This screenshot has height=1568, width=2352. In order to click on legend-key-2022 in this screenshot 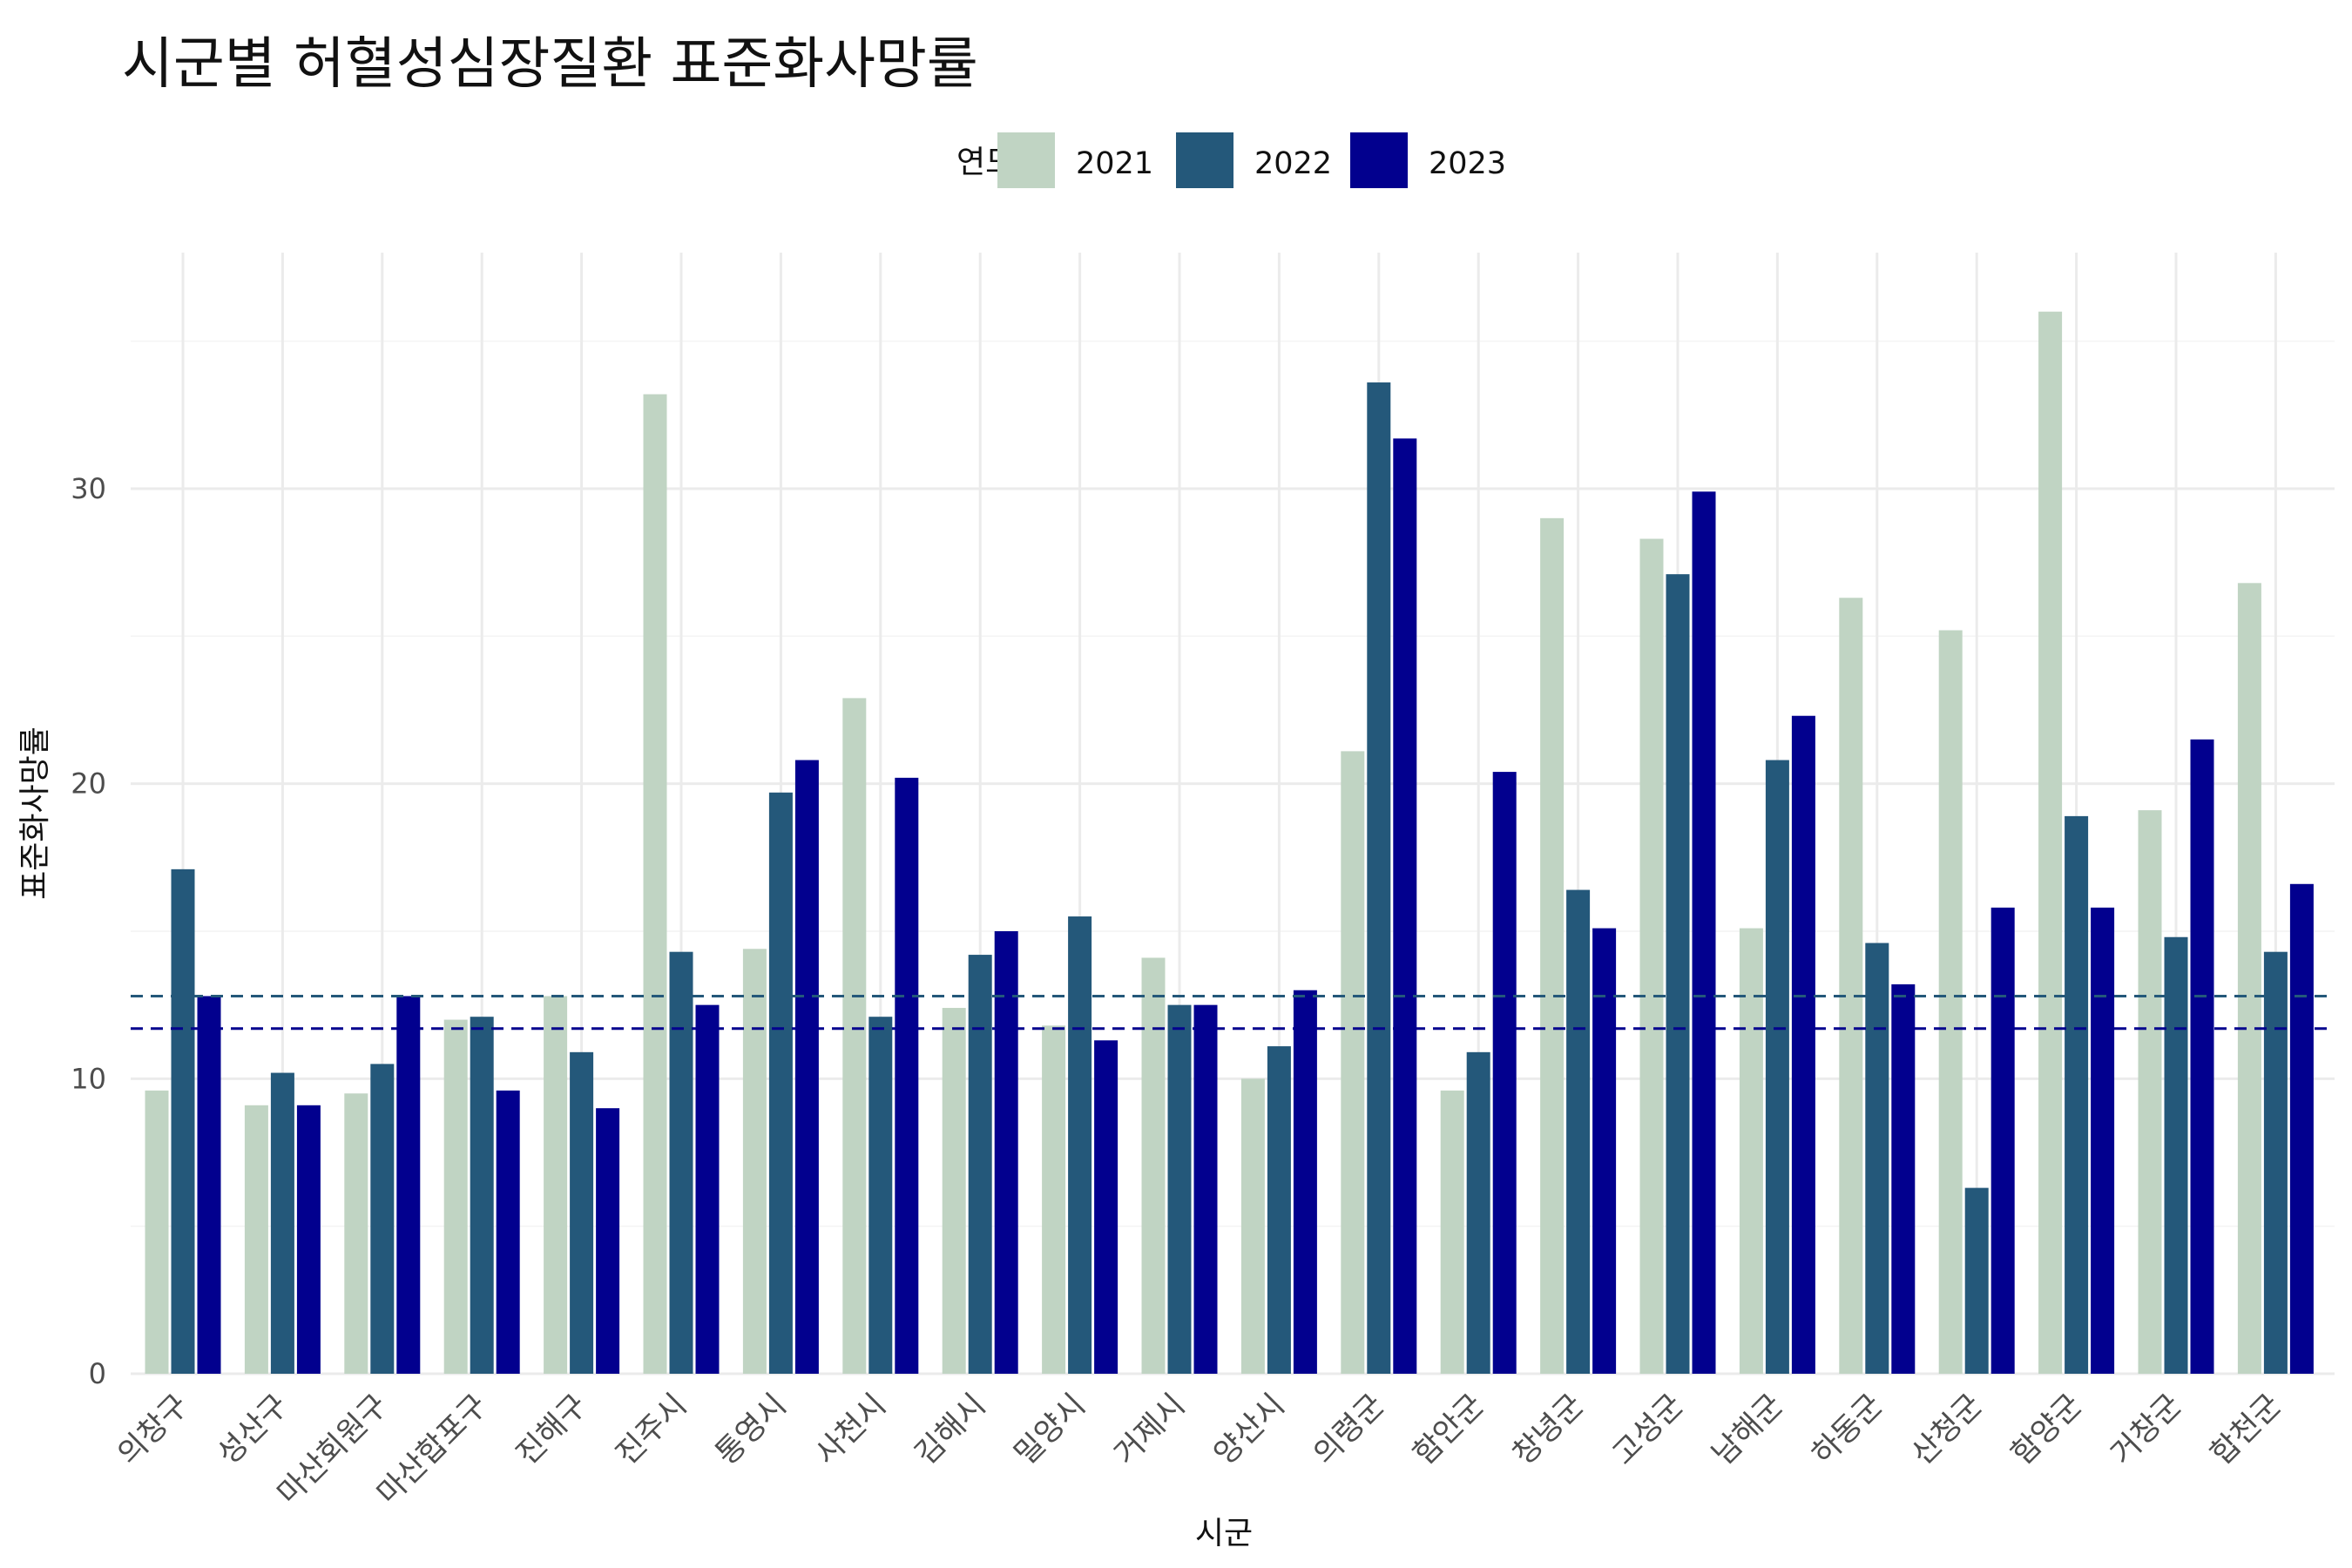, I will do `click(1204, 160)`.